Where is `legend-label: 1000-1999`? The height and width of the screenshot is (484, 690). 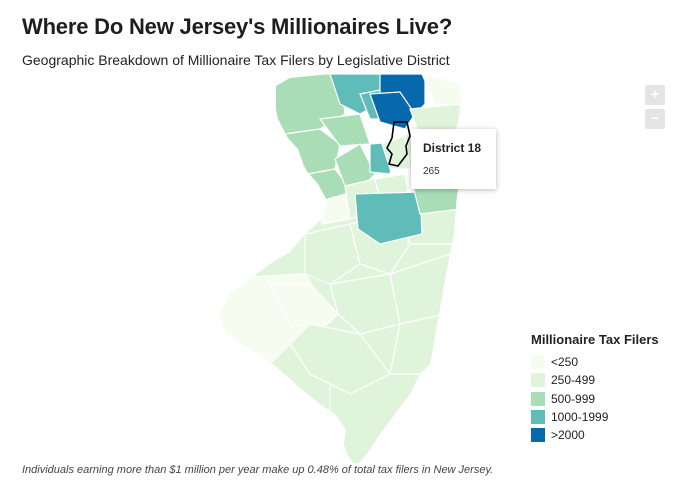 legend-label: 1000-1999 is located at coordinates (580, 417).